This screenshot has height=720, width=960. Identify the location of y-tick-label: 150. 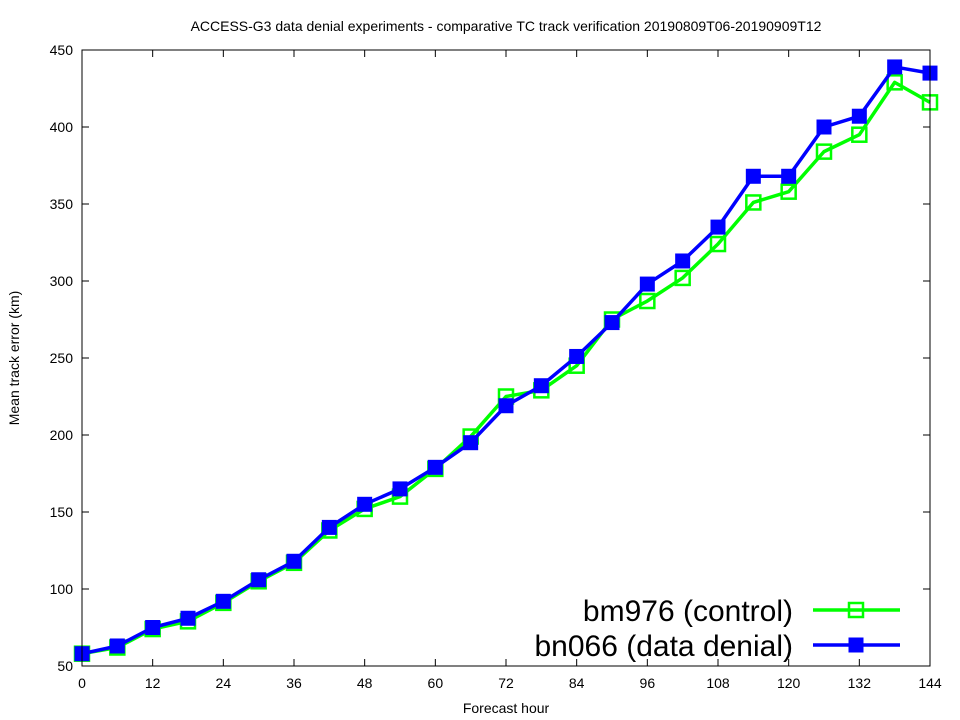
(62, 512).